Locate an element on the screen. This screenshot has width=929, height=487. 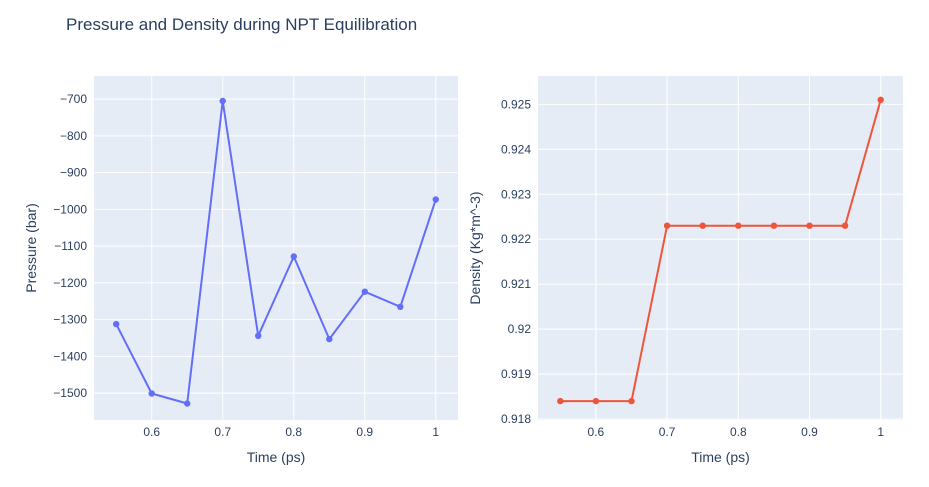
density-x-tick-label: 0.8 is located at coordinates (738, 432).